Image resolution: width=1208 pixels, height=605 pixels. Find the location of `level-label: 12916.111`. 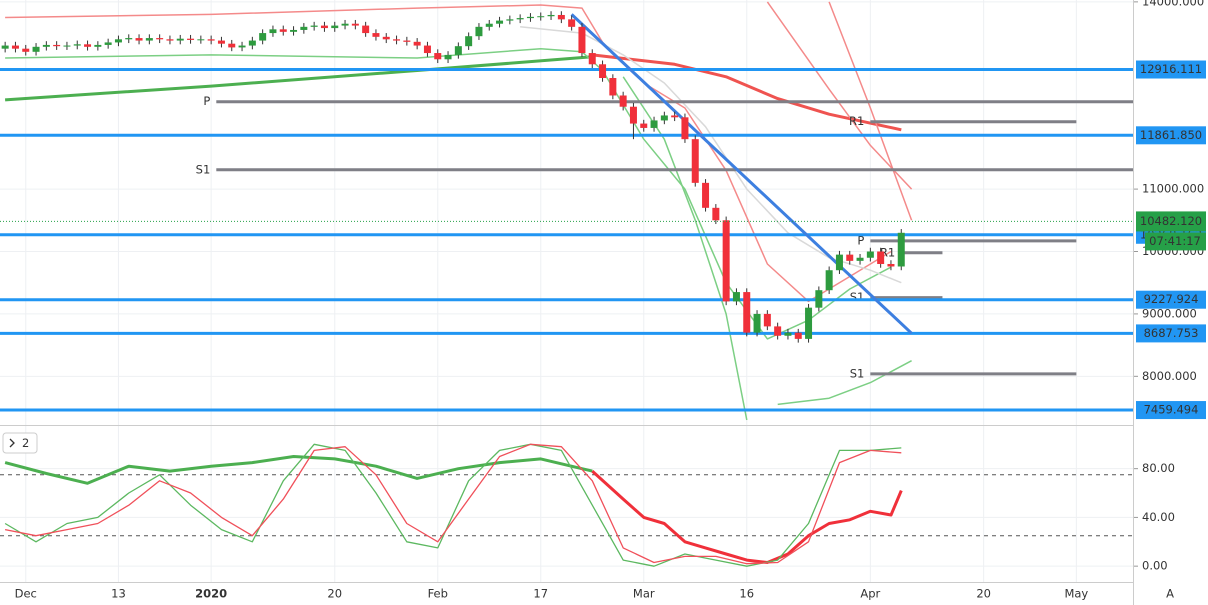

level-label: 12916.111 is located at coordinates (1171, 69).